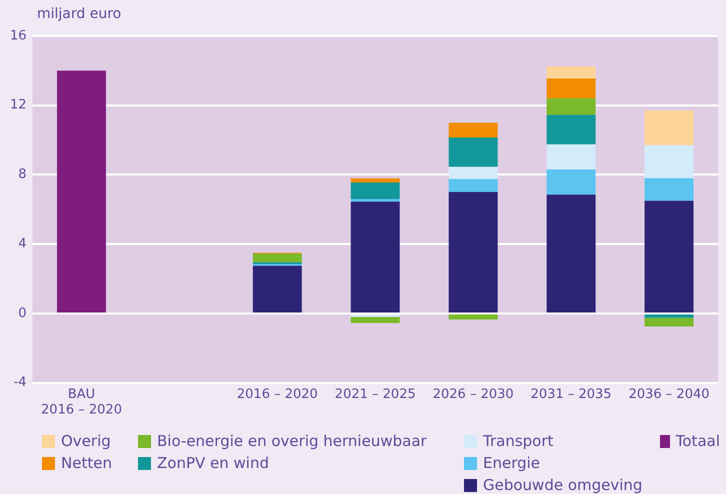  I want to click on x-tick-label: BAU 2016 – 2020, so click(81, 402).